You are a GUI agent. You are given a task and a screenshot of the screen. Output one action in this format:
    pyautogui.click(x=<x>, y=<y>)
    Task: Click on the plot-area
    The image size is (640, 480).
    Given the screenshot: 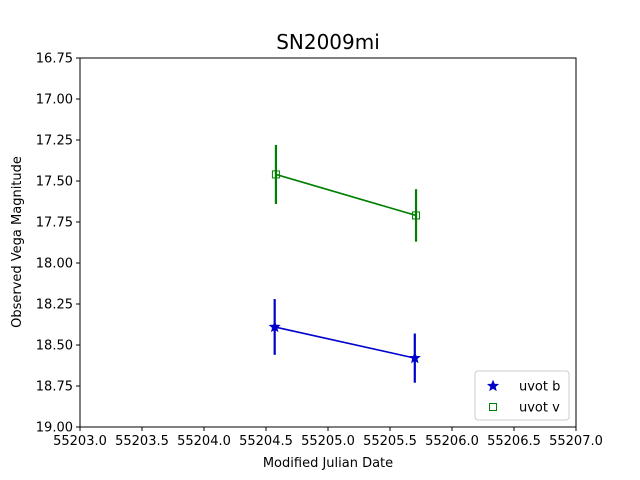 What is the action you would take?
    pyautogui.click(x=344, y=263)
    